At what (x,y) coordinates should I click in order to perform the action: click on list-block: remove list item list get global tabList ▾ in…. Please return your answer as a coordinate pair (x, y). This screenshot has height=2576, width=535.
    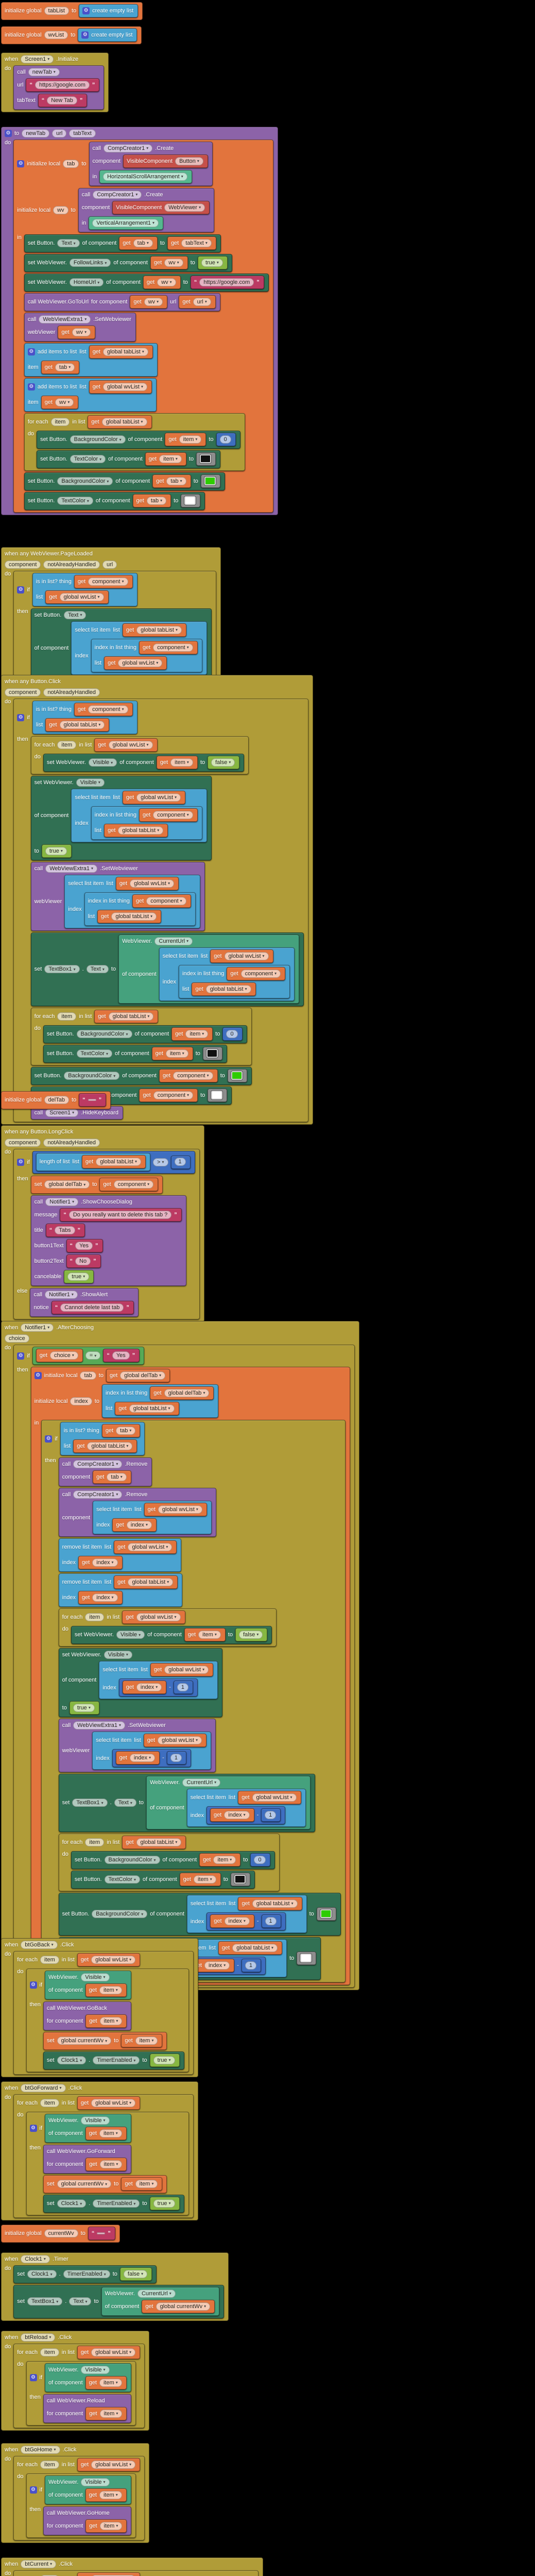
    Looking at the image, I should click on (120, 1590).